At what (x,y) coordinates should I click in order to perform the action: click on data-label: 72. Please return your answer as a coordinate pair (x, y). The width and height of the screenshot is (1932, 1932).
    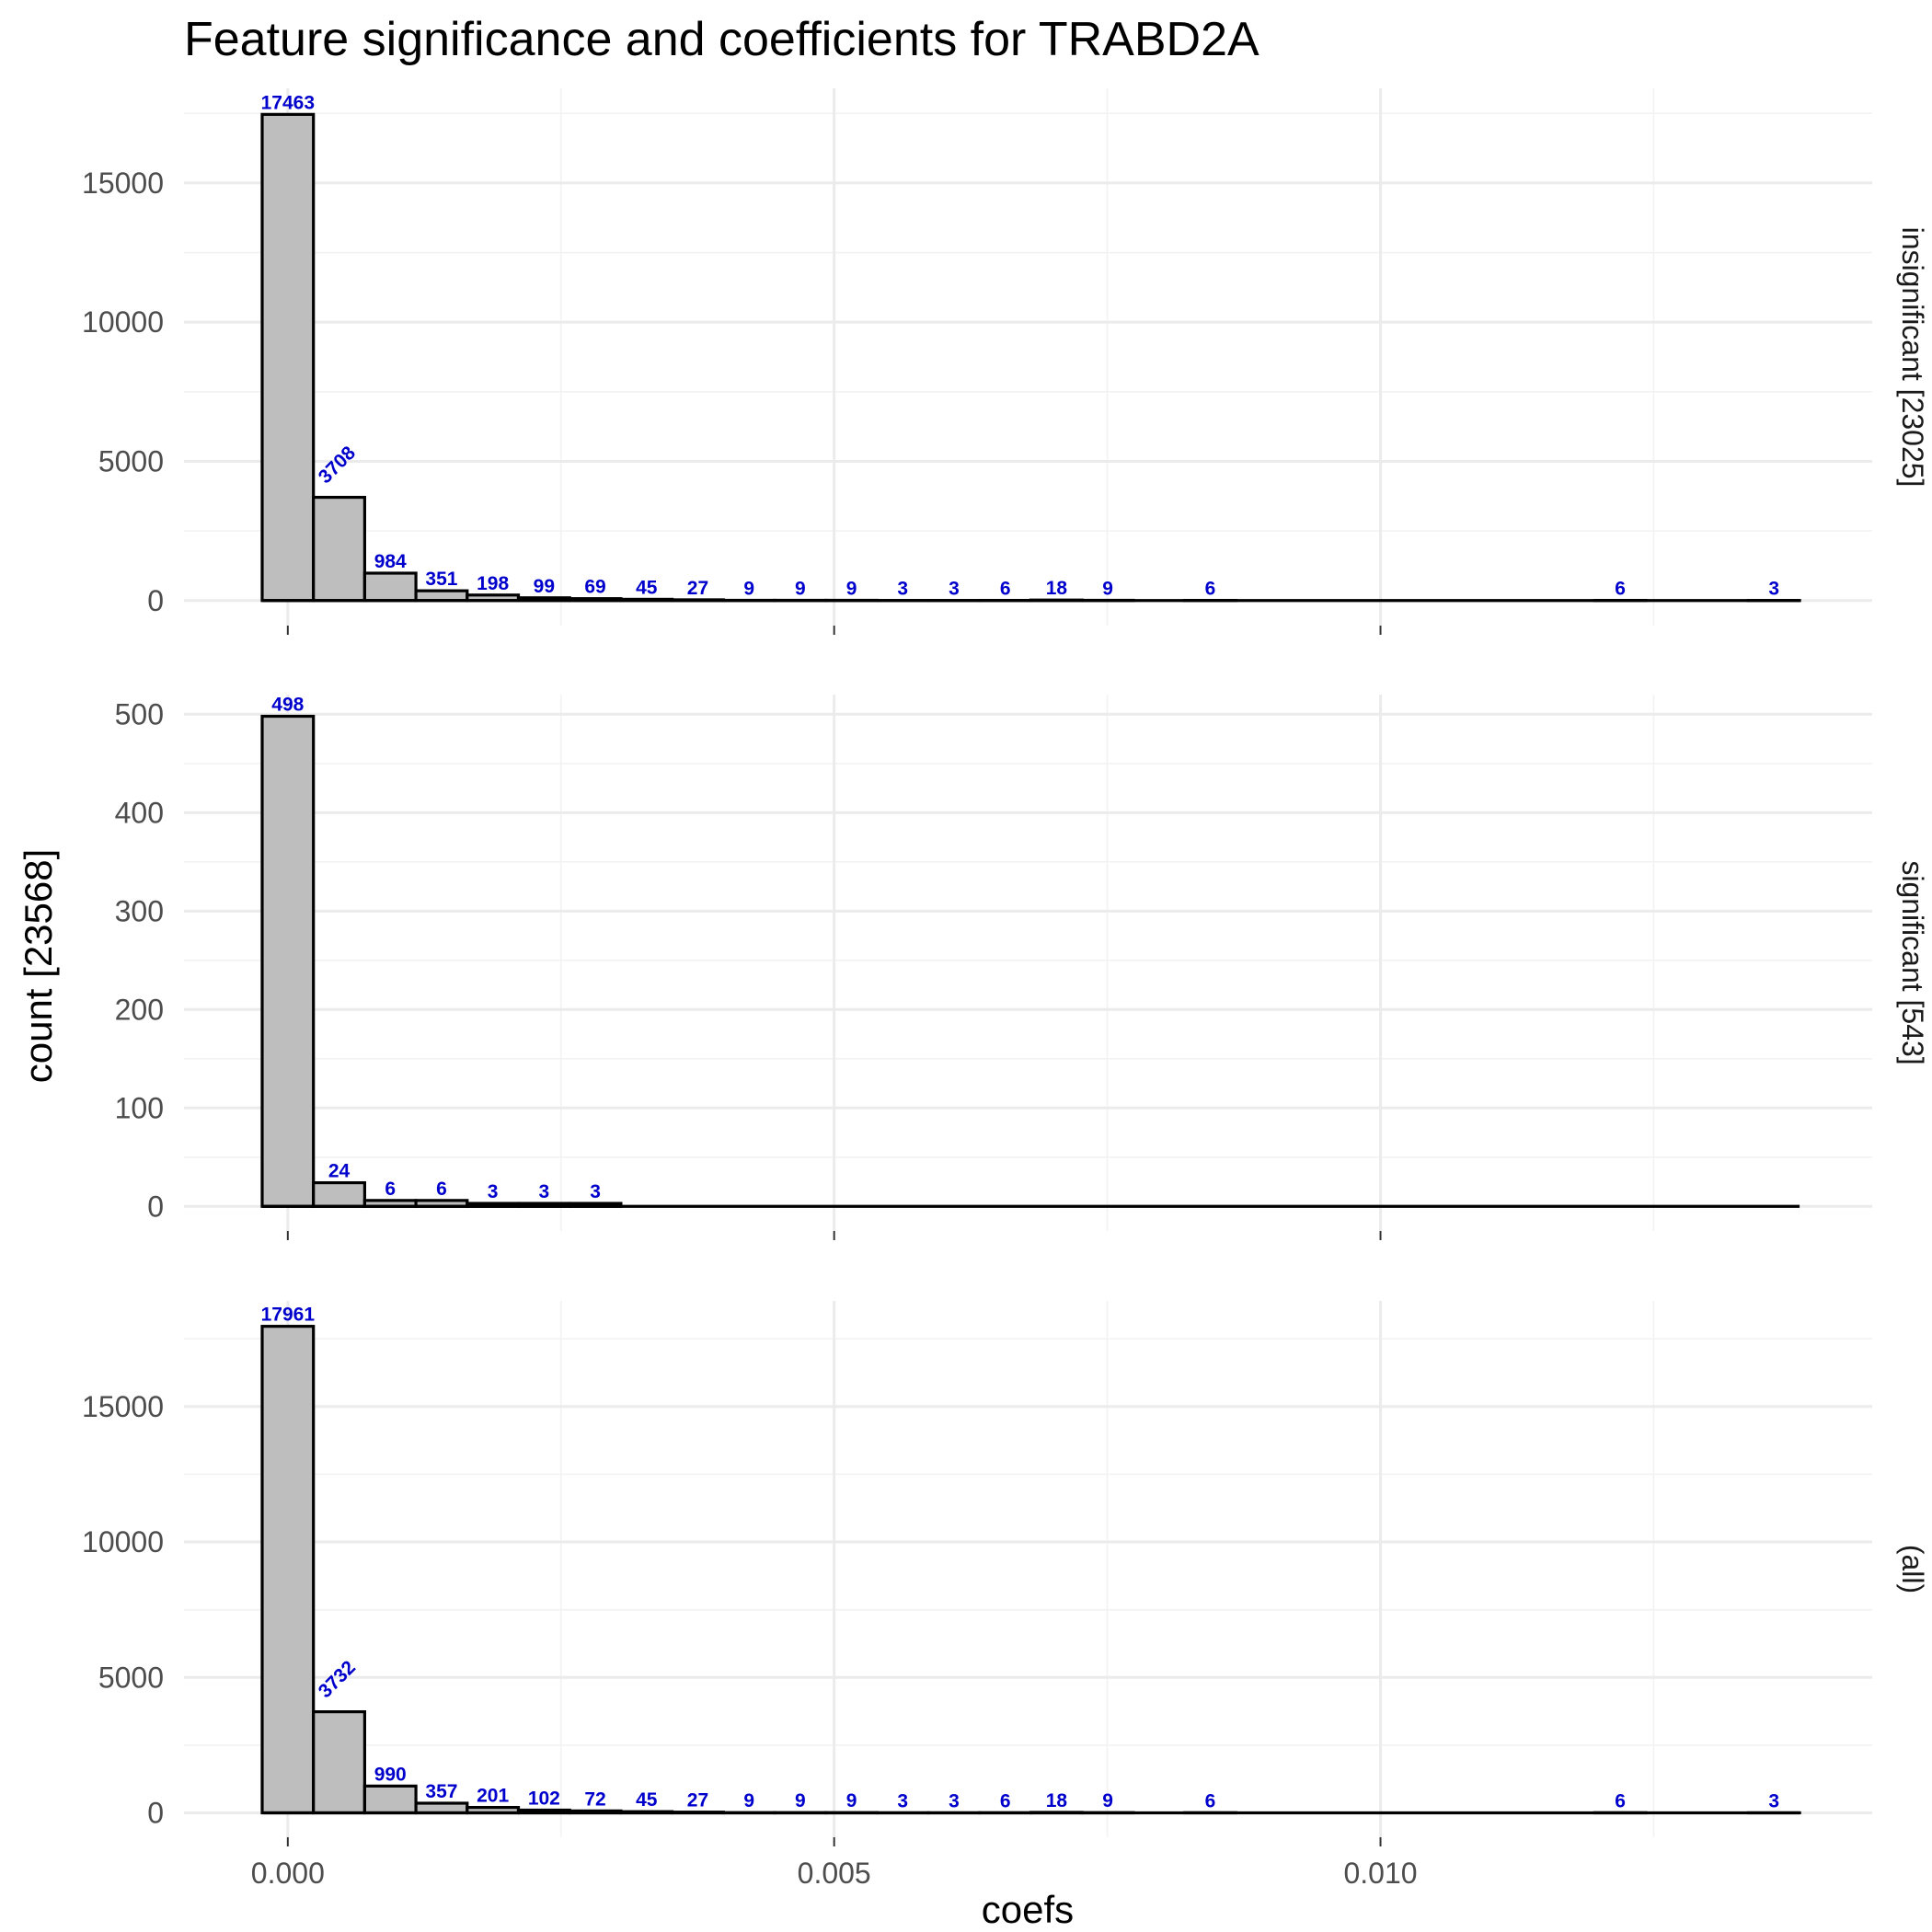
    Looking at the image, I should click on (594, 1799).